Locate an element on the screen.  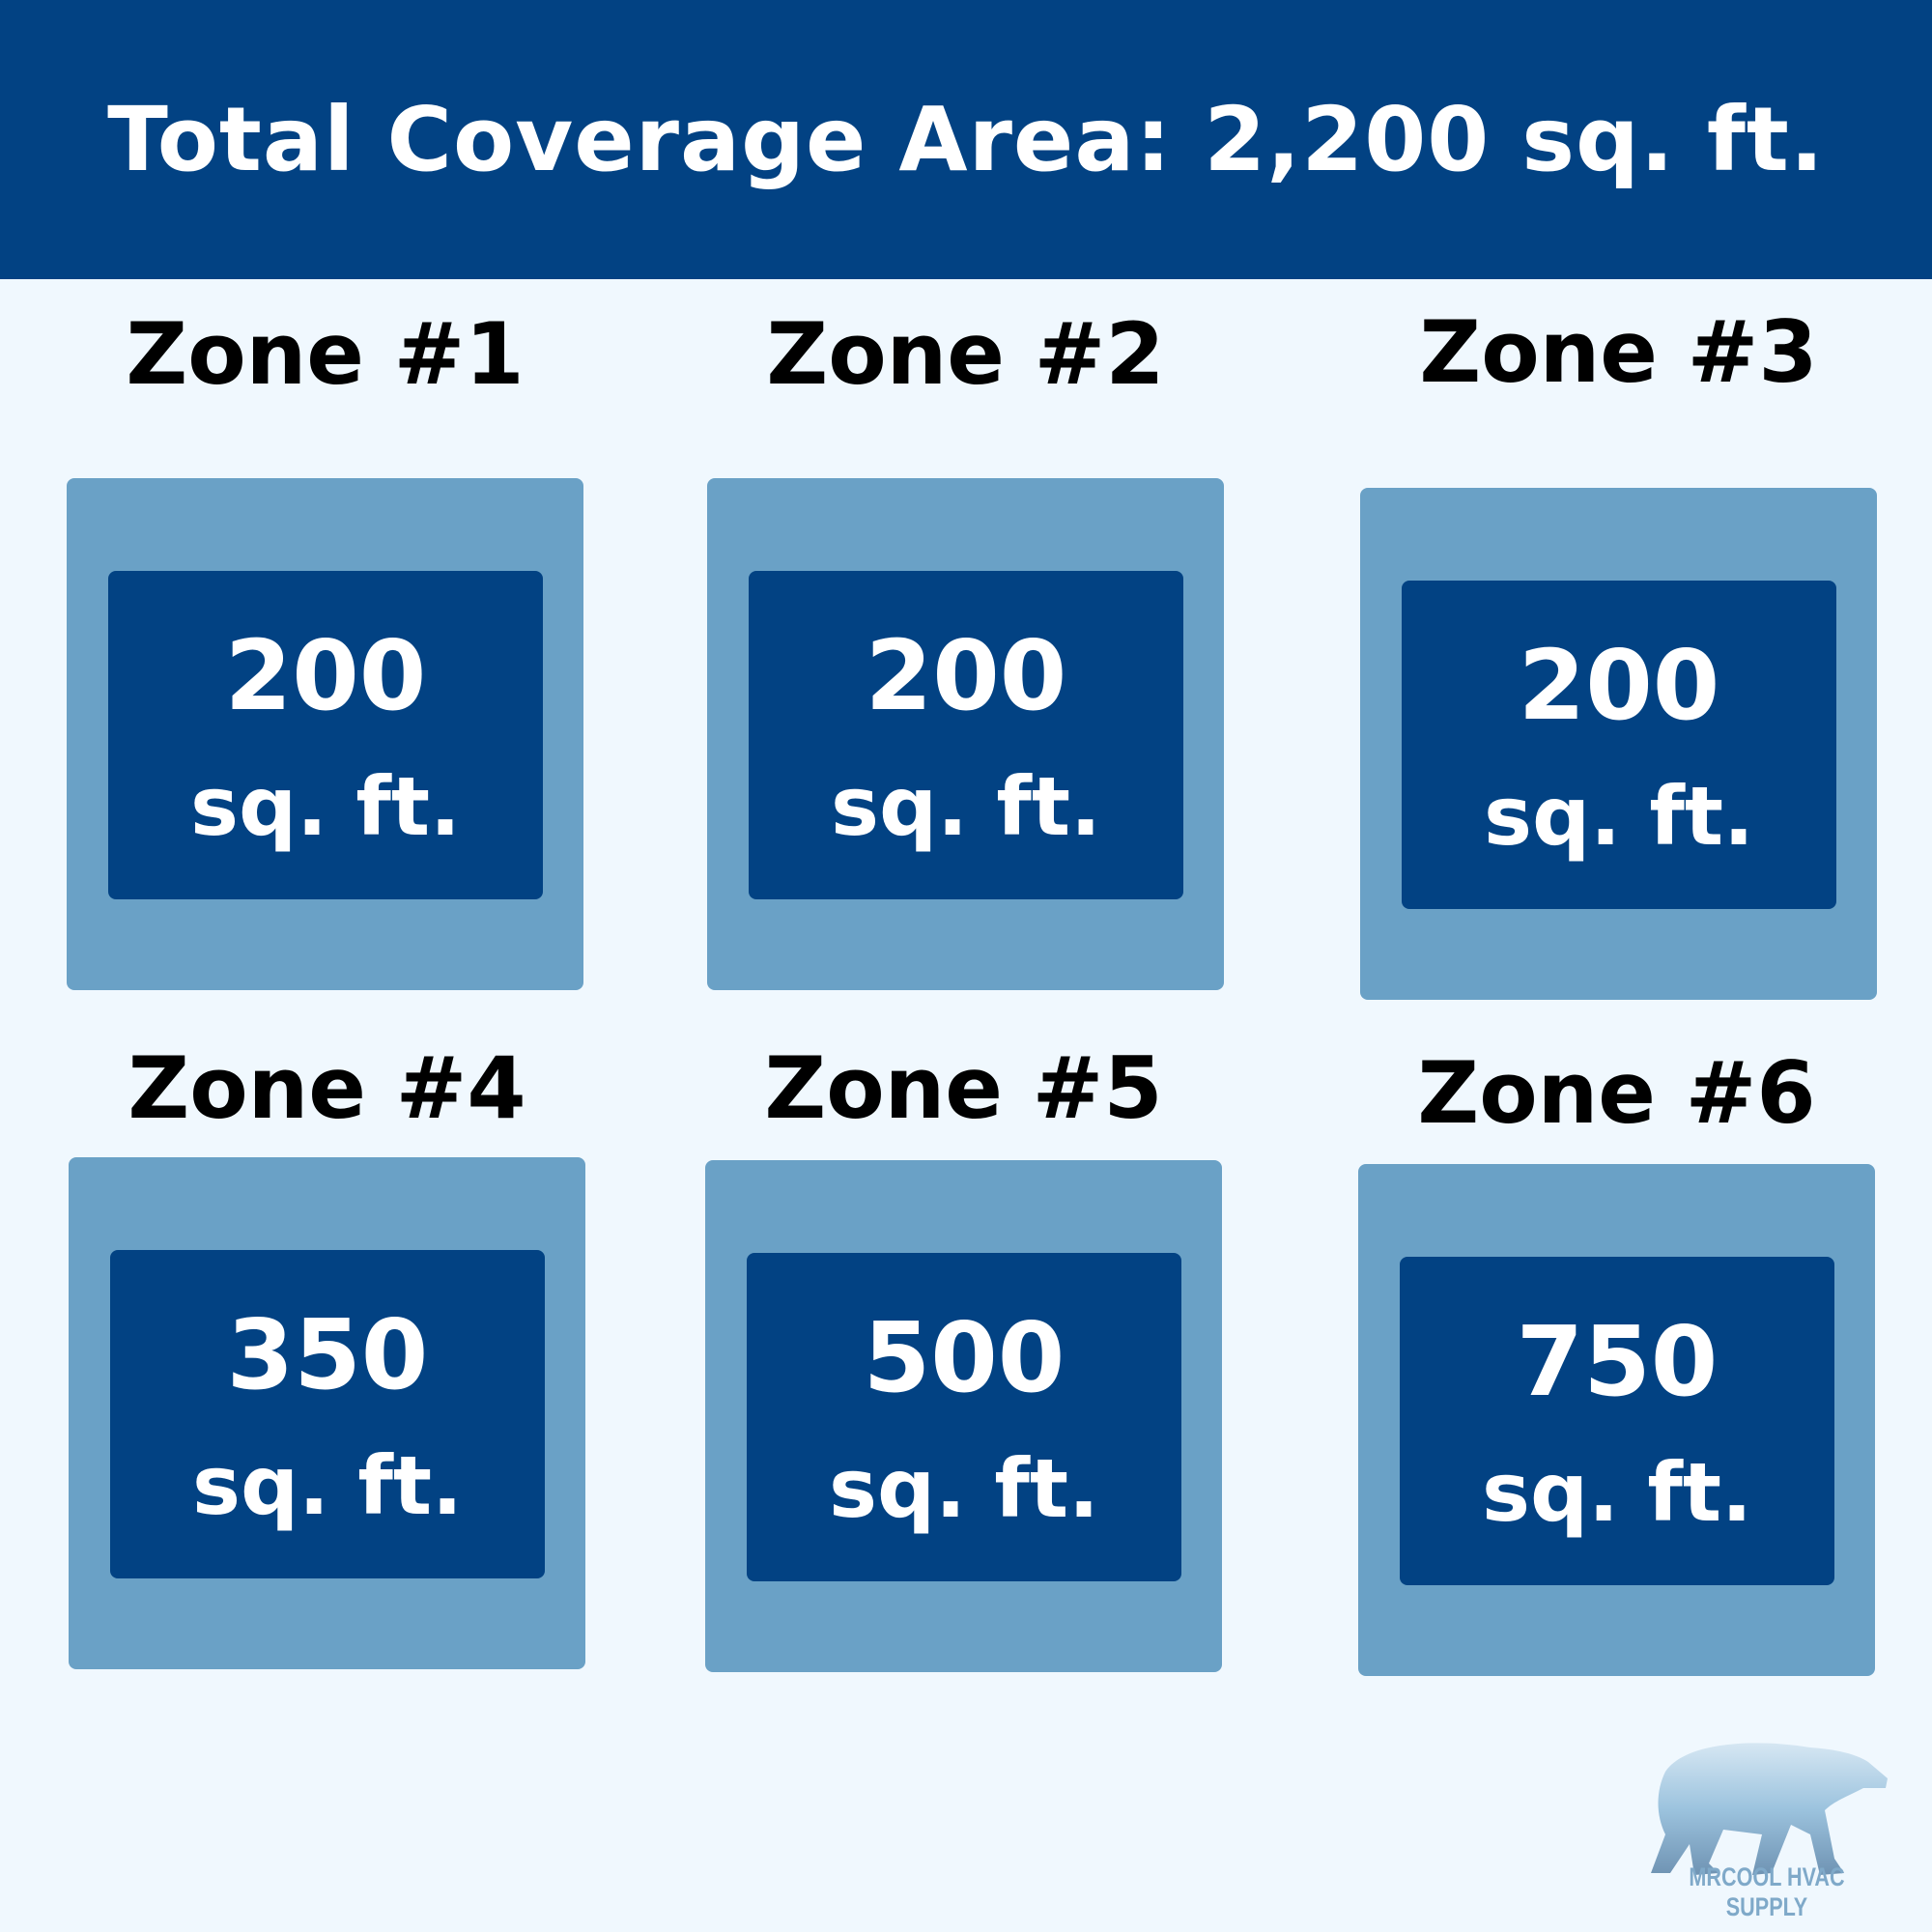
zone-label: Zone #2 is located at coordinates (965, 354).